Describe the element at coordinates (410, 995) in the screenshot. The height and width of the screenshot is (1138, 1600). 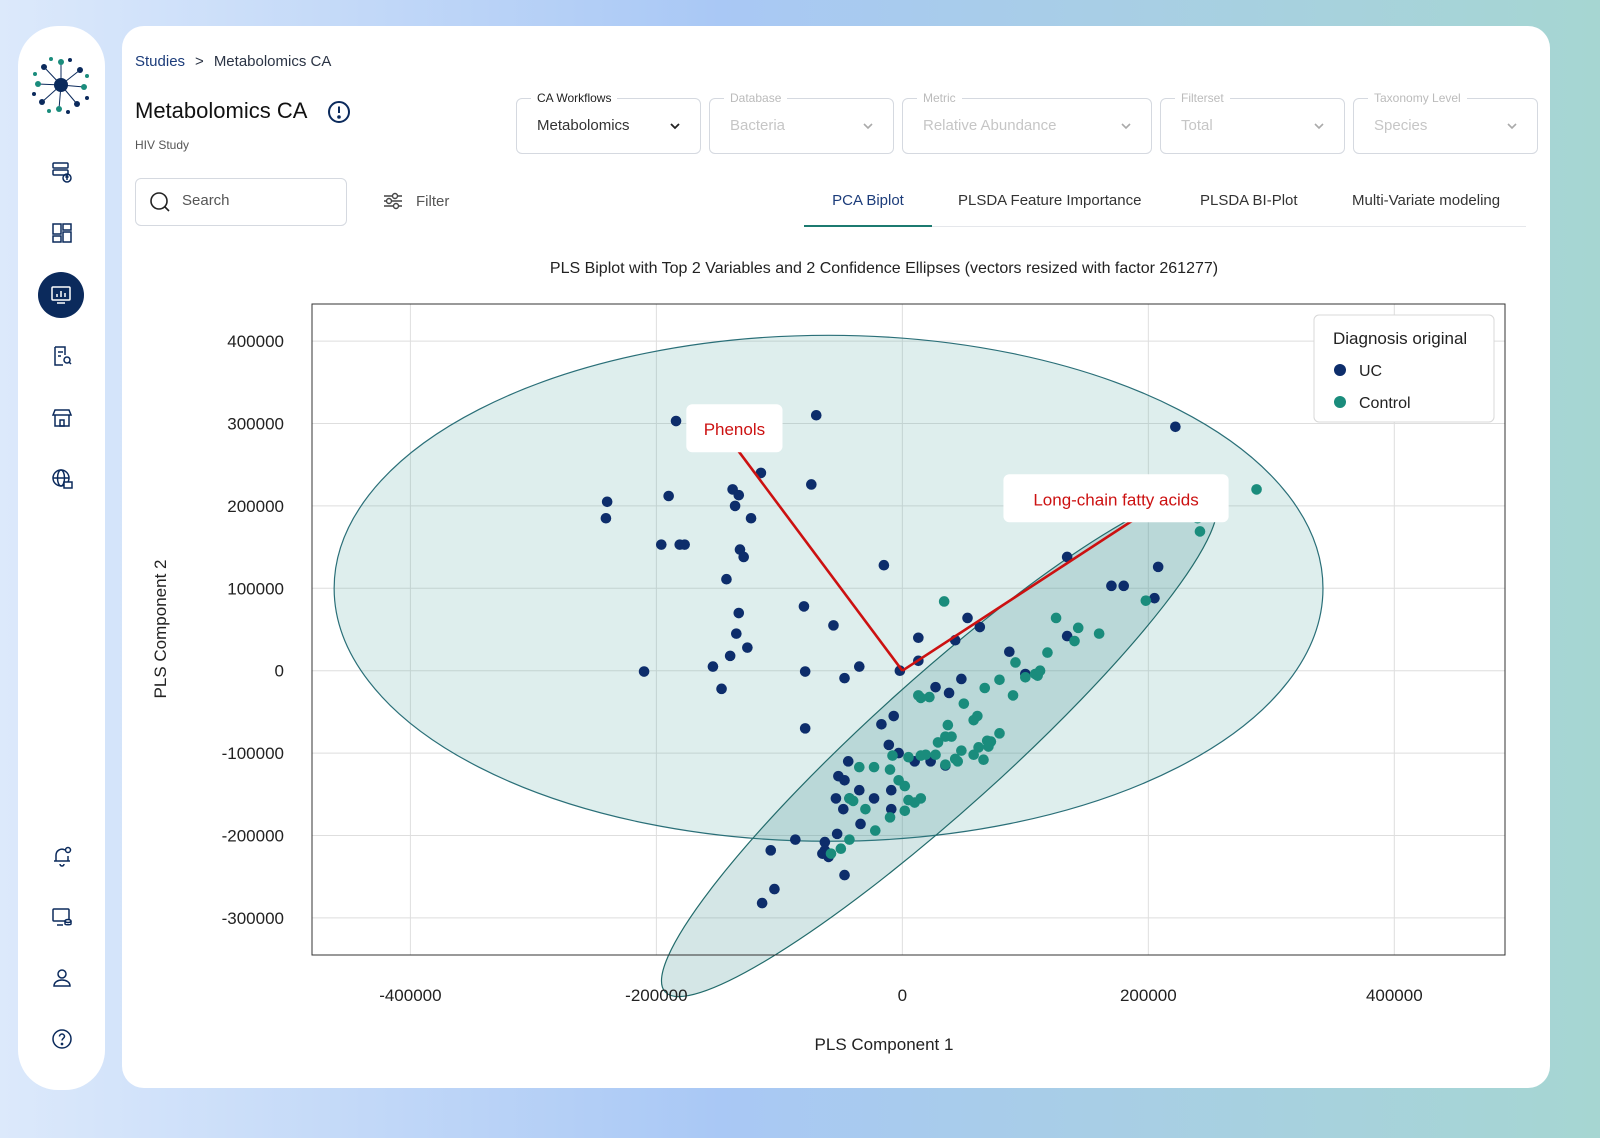
I see `x-tick-label: -400000` at that location.